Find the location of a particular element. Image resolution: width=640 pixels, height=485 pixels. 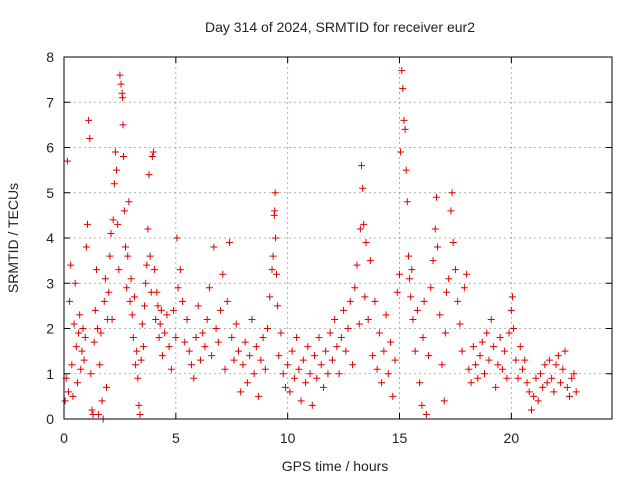

x-tick-label: 10 is located at coordinates (288, 438).